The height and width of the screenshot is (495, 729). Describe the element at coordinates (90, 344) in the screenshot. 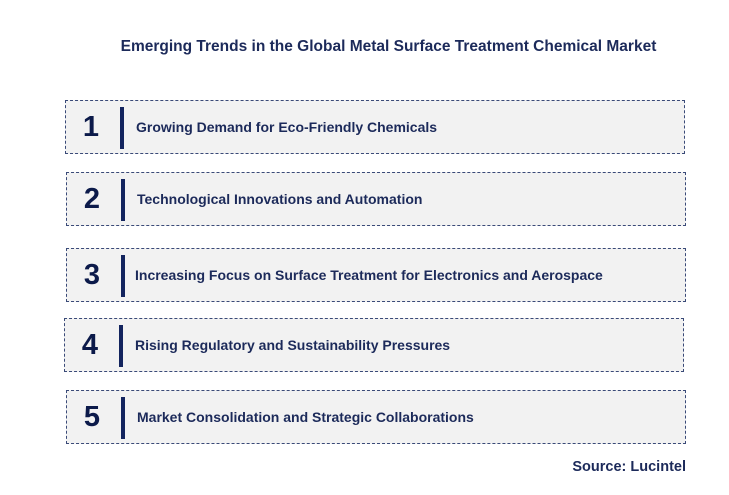

I see `trend-number: 4` at that location.